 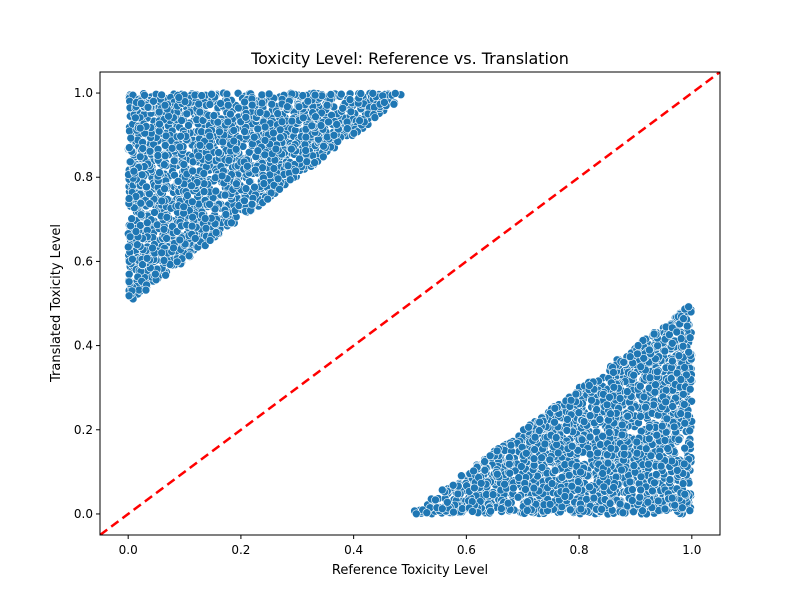 What do you see at coordinates (466, 550) in the screenshot?
I see `x-tick-label: 0.6` at bounding box center [466, 550].